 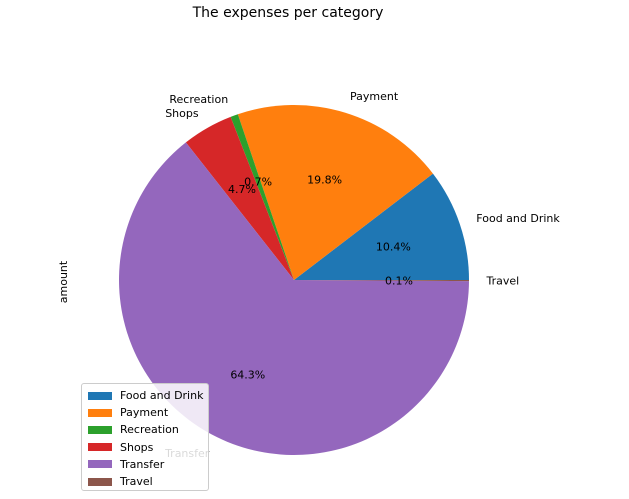 I want to click on slice-category-label: Food and Drink, so click(x=518, y=218).